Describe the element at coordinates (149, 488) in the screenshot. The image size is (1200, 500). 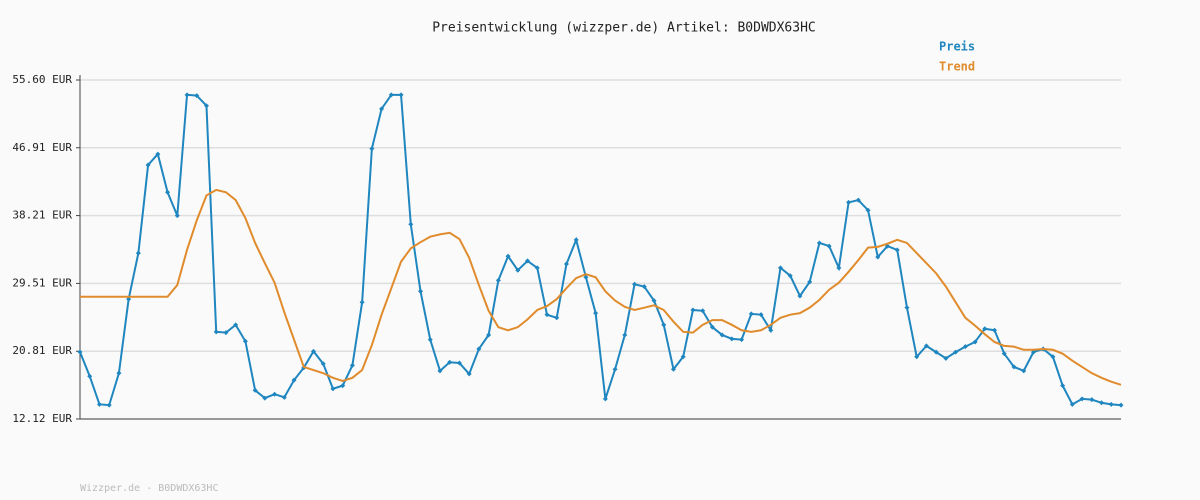
I see `footer: Wizzper.de - B0DWDX63HC` at that location.